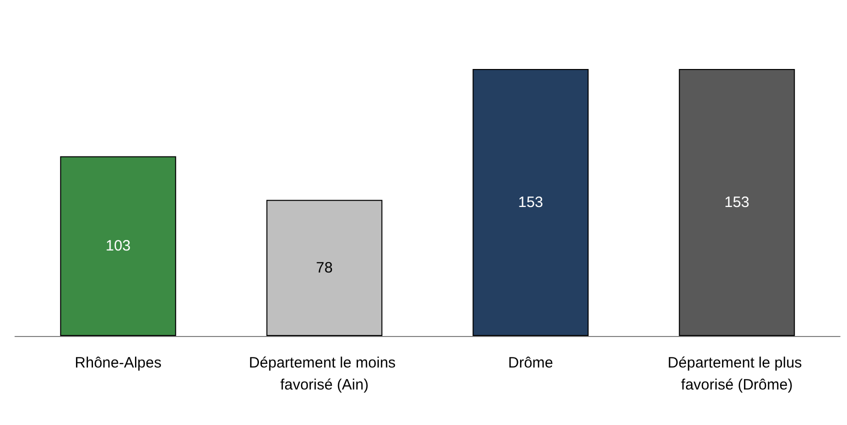  What do you see at coordinates (118, 246) in the screenshot?
I see `data-label: 103` at bounding box center [118, 246].